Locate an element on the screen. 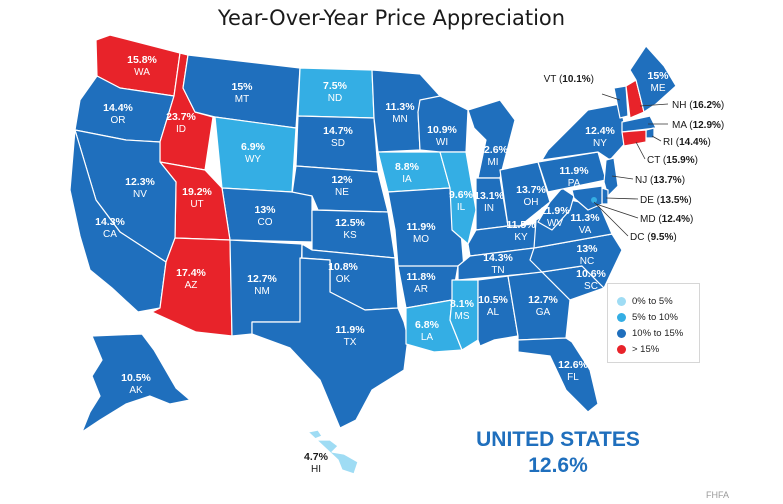 The image size is (783, 504). state-label-oh: 13.7% OH is located at coordinates (531, 196).